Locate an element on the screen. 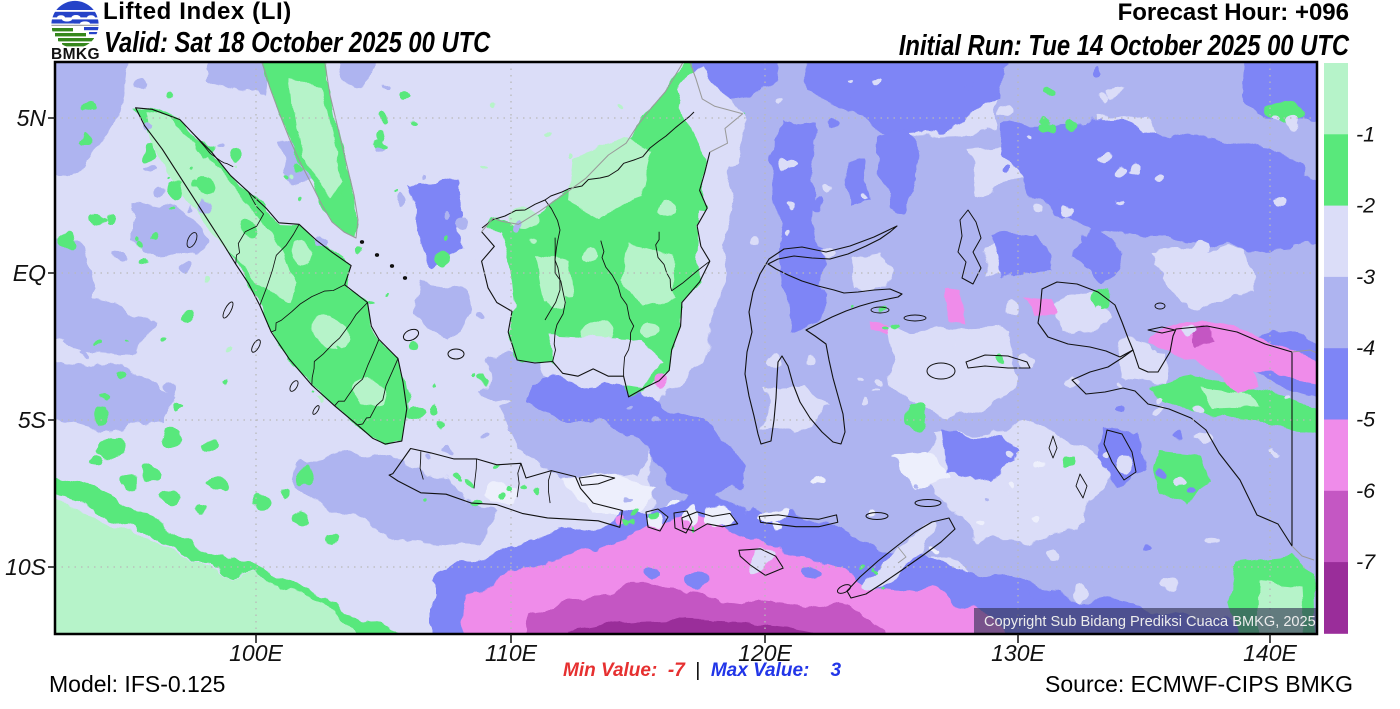 This screenshot has height=709, width=1400. svg-text: -5 is located at coordinates (1366, 420).